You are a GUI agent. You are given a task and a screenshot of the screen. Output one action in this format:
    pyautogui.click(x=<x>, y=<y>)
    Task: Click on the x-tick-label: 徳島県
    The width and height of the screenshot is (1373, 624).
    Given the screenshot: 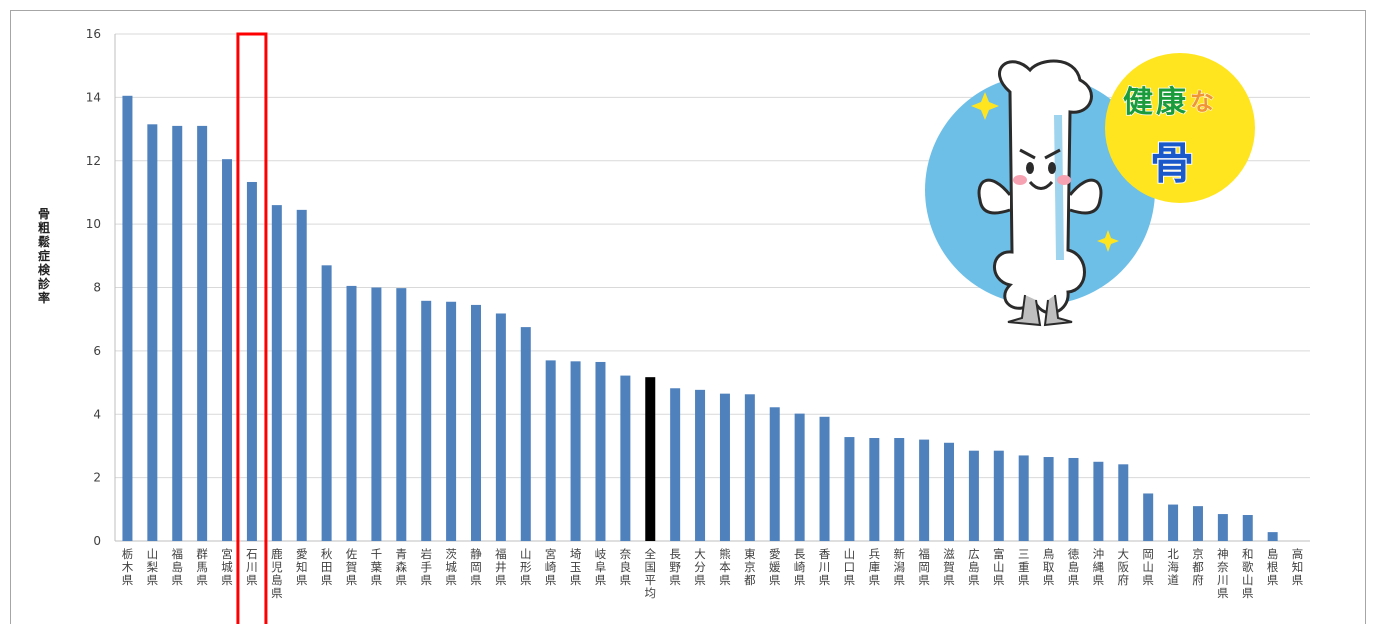 What is the action you would take?
    pyautogui.click(x=1074, y=567)
    